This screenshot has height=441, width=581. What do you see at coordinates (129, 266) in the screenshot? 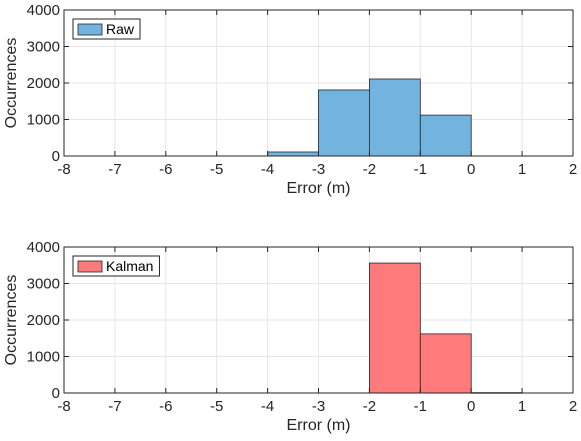
I see `legend-label: Kalman` at bounding box center [129, 266].